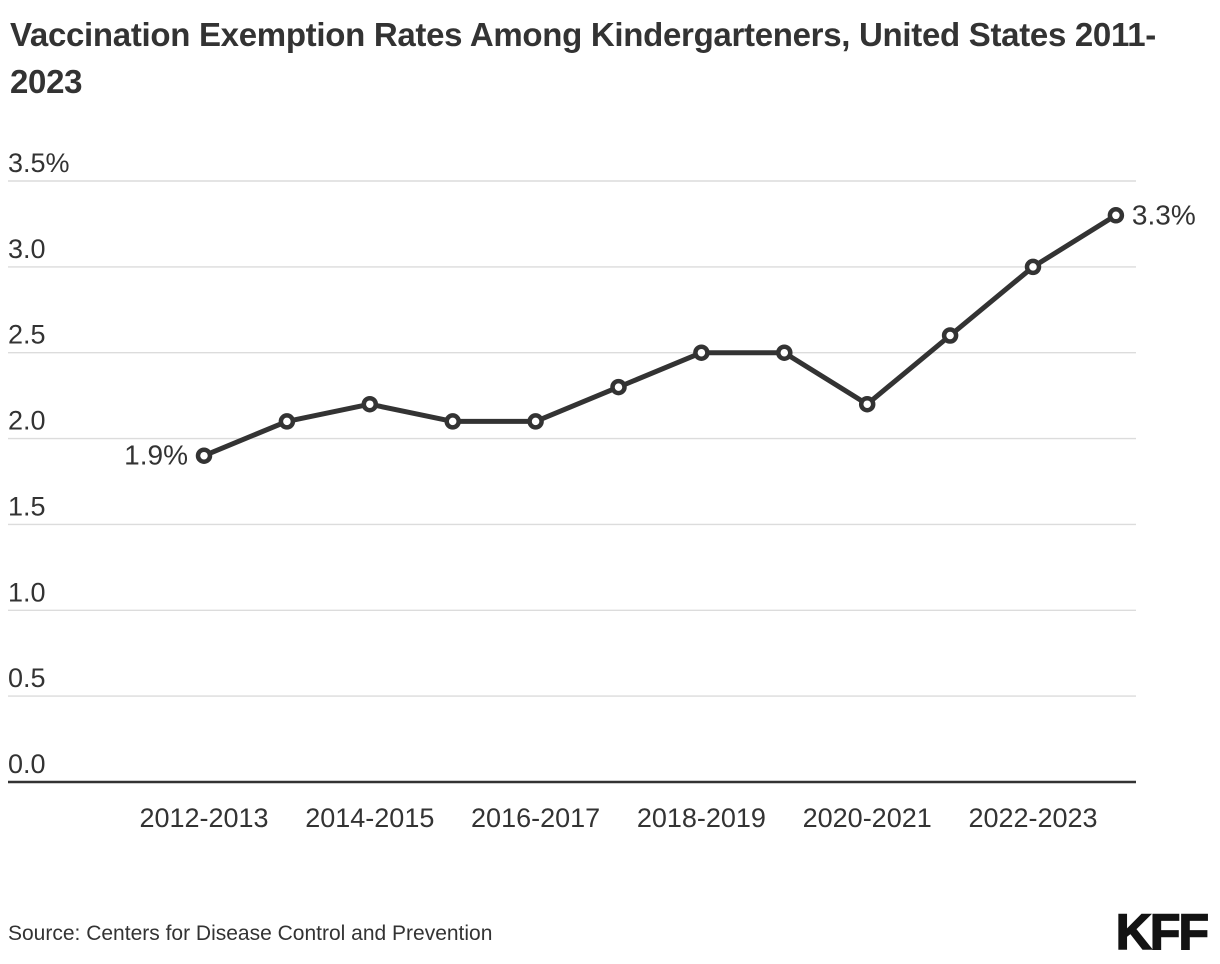 Image resolution: width=1220 pixels, height=964 pixels. Describe the element at coordinates (156, 455) in the screenshot. I see `point-annotation: 1.9%` at that location.